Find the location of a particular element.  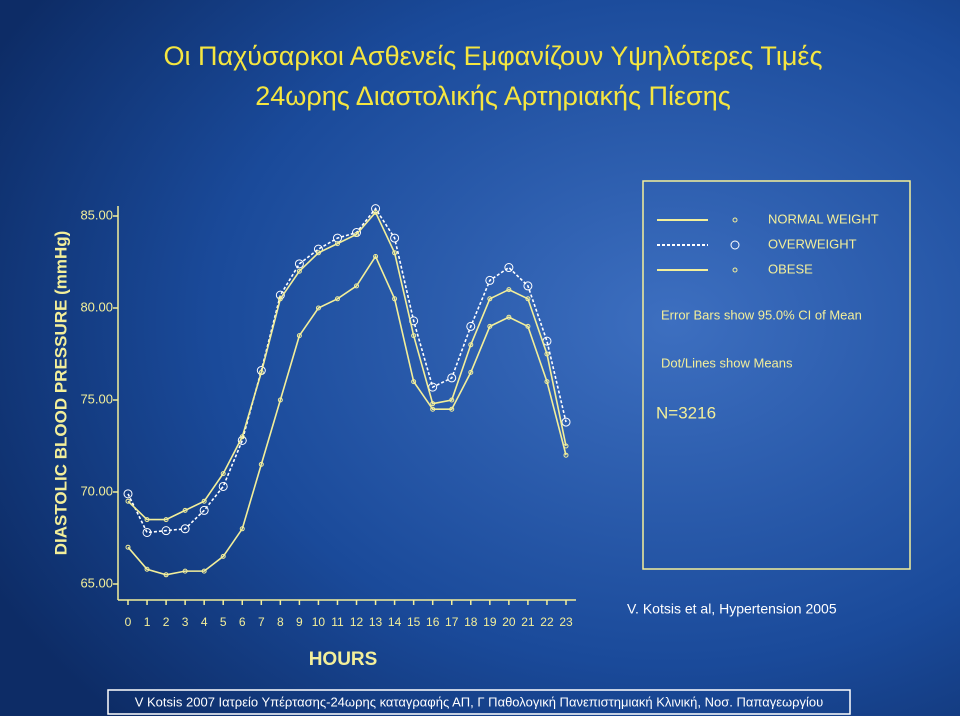

x-tick-label: 22 is located at coordinates (547, 622).